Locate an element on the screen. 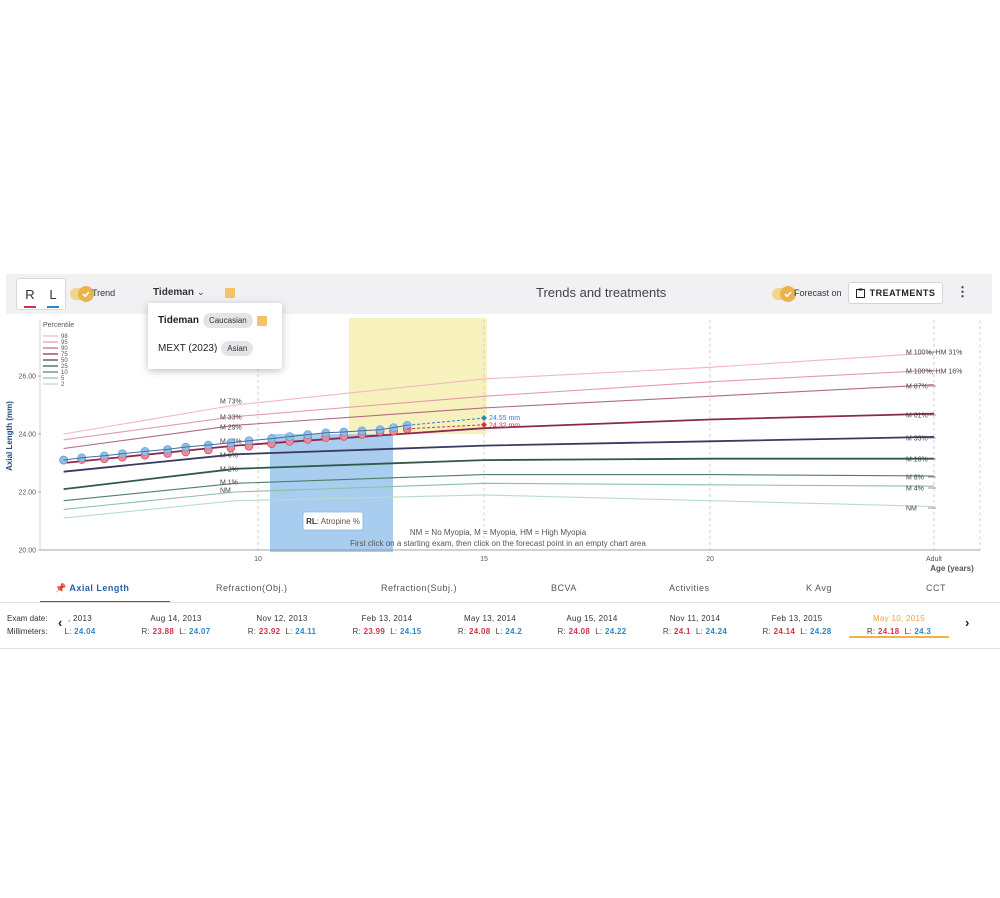  pin-icon: 📌 is located at coordinates (61, 588).